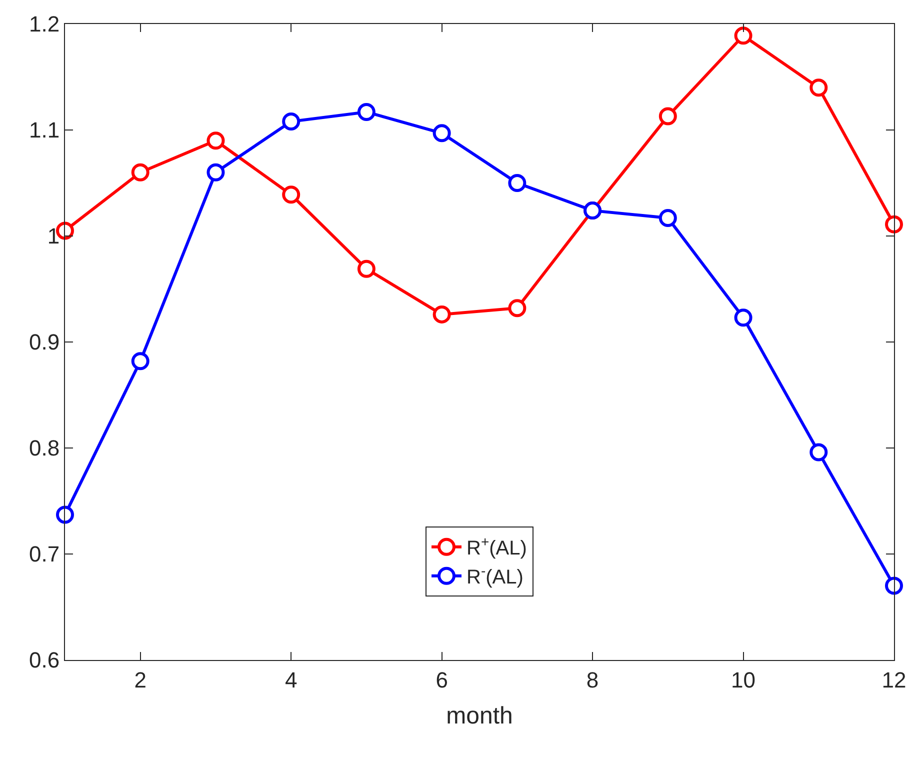 This screenshot has height=760, width=919. What do you see at coordinates (44, 24) in the screenshot?
I see `y-tick-label: 1.2` at bounding box center [44, 24].